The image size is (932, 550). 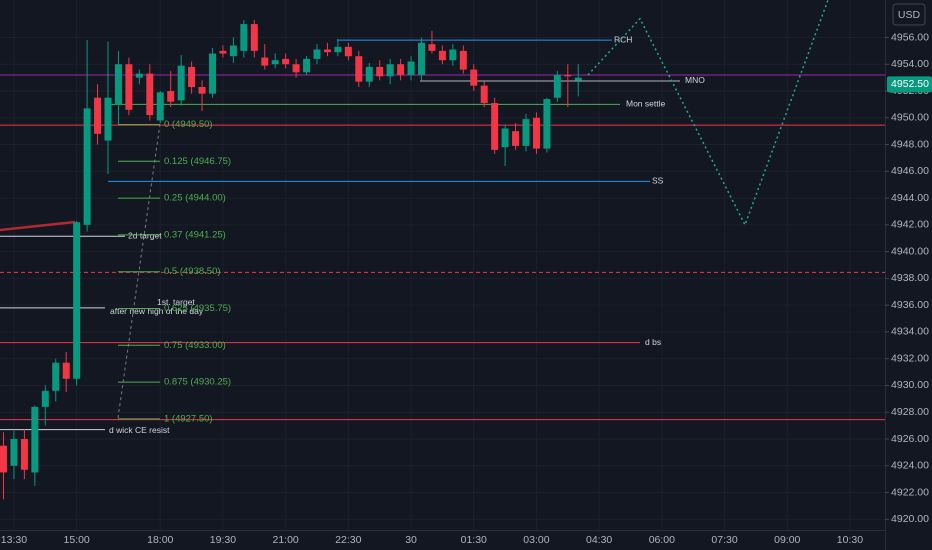 What do you see at coordinates (653, 342) in the screenshot?
I see `level-label: d bs` at bounding box center [653, 342].